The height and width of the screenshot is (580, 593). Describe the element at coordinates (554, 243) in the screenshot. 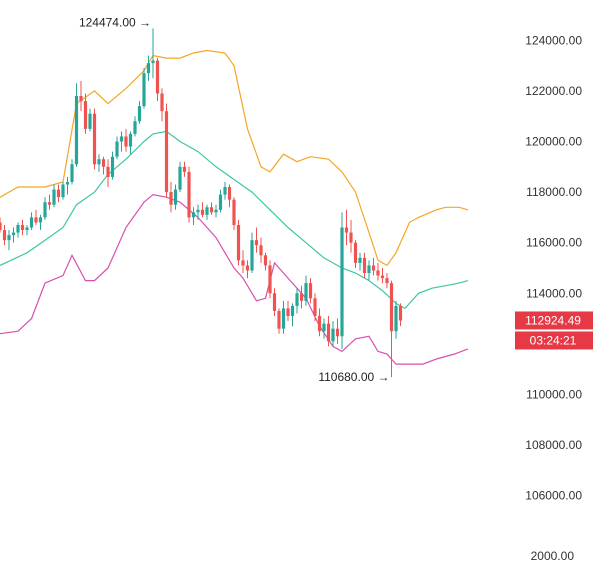

I see `y-axis-tick-label: 116000.00` at that location.